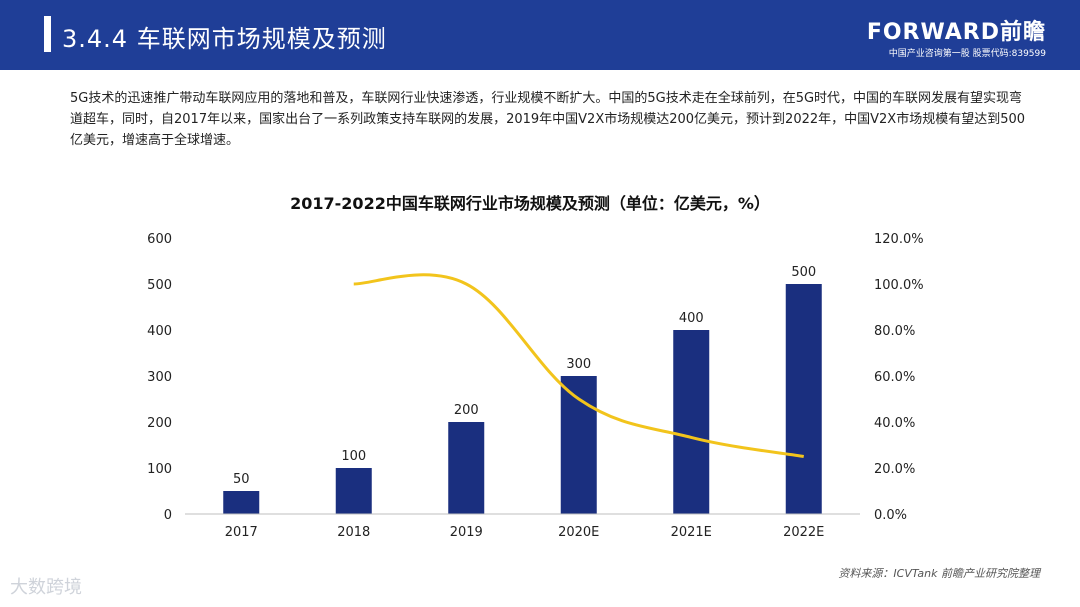 Image resolution: width=1080 pixels, height=607 pixels. What do you see at coordinates (159, 285) in the screenshot?
I see `left-axis-tick-label: 500` at bounding box center [159, 285].